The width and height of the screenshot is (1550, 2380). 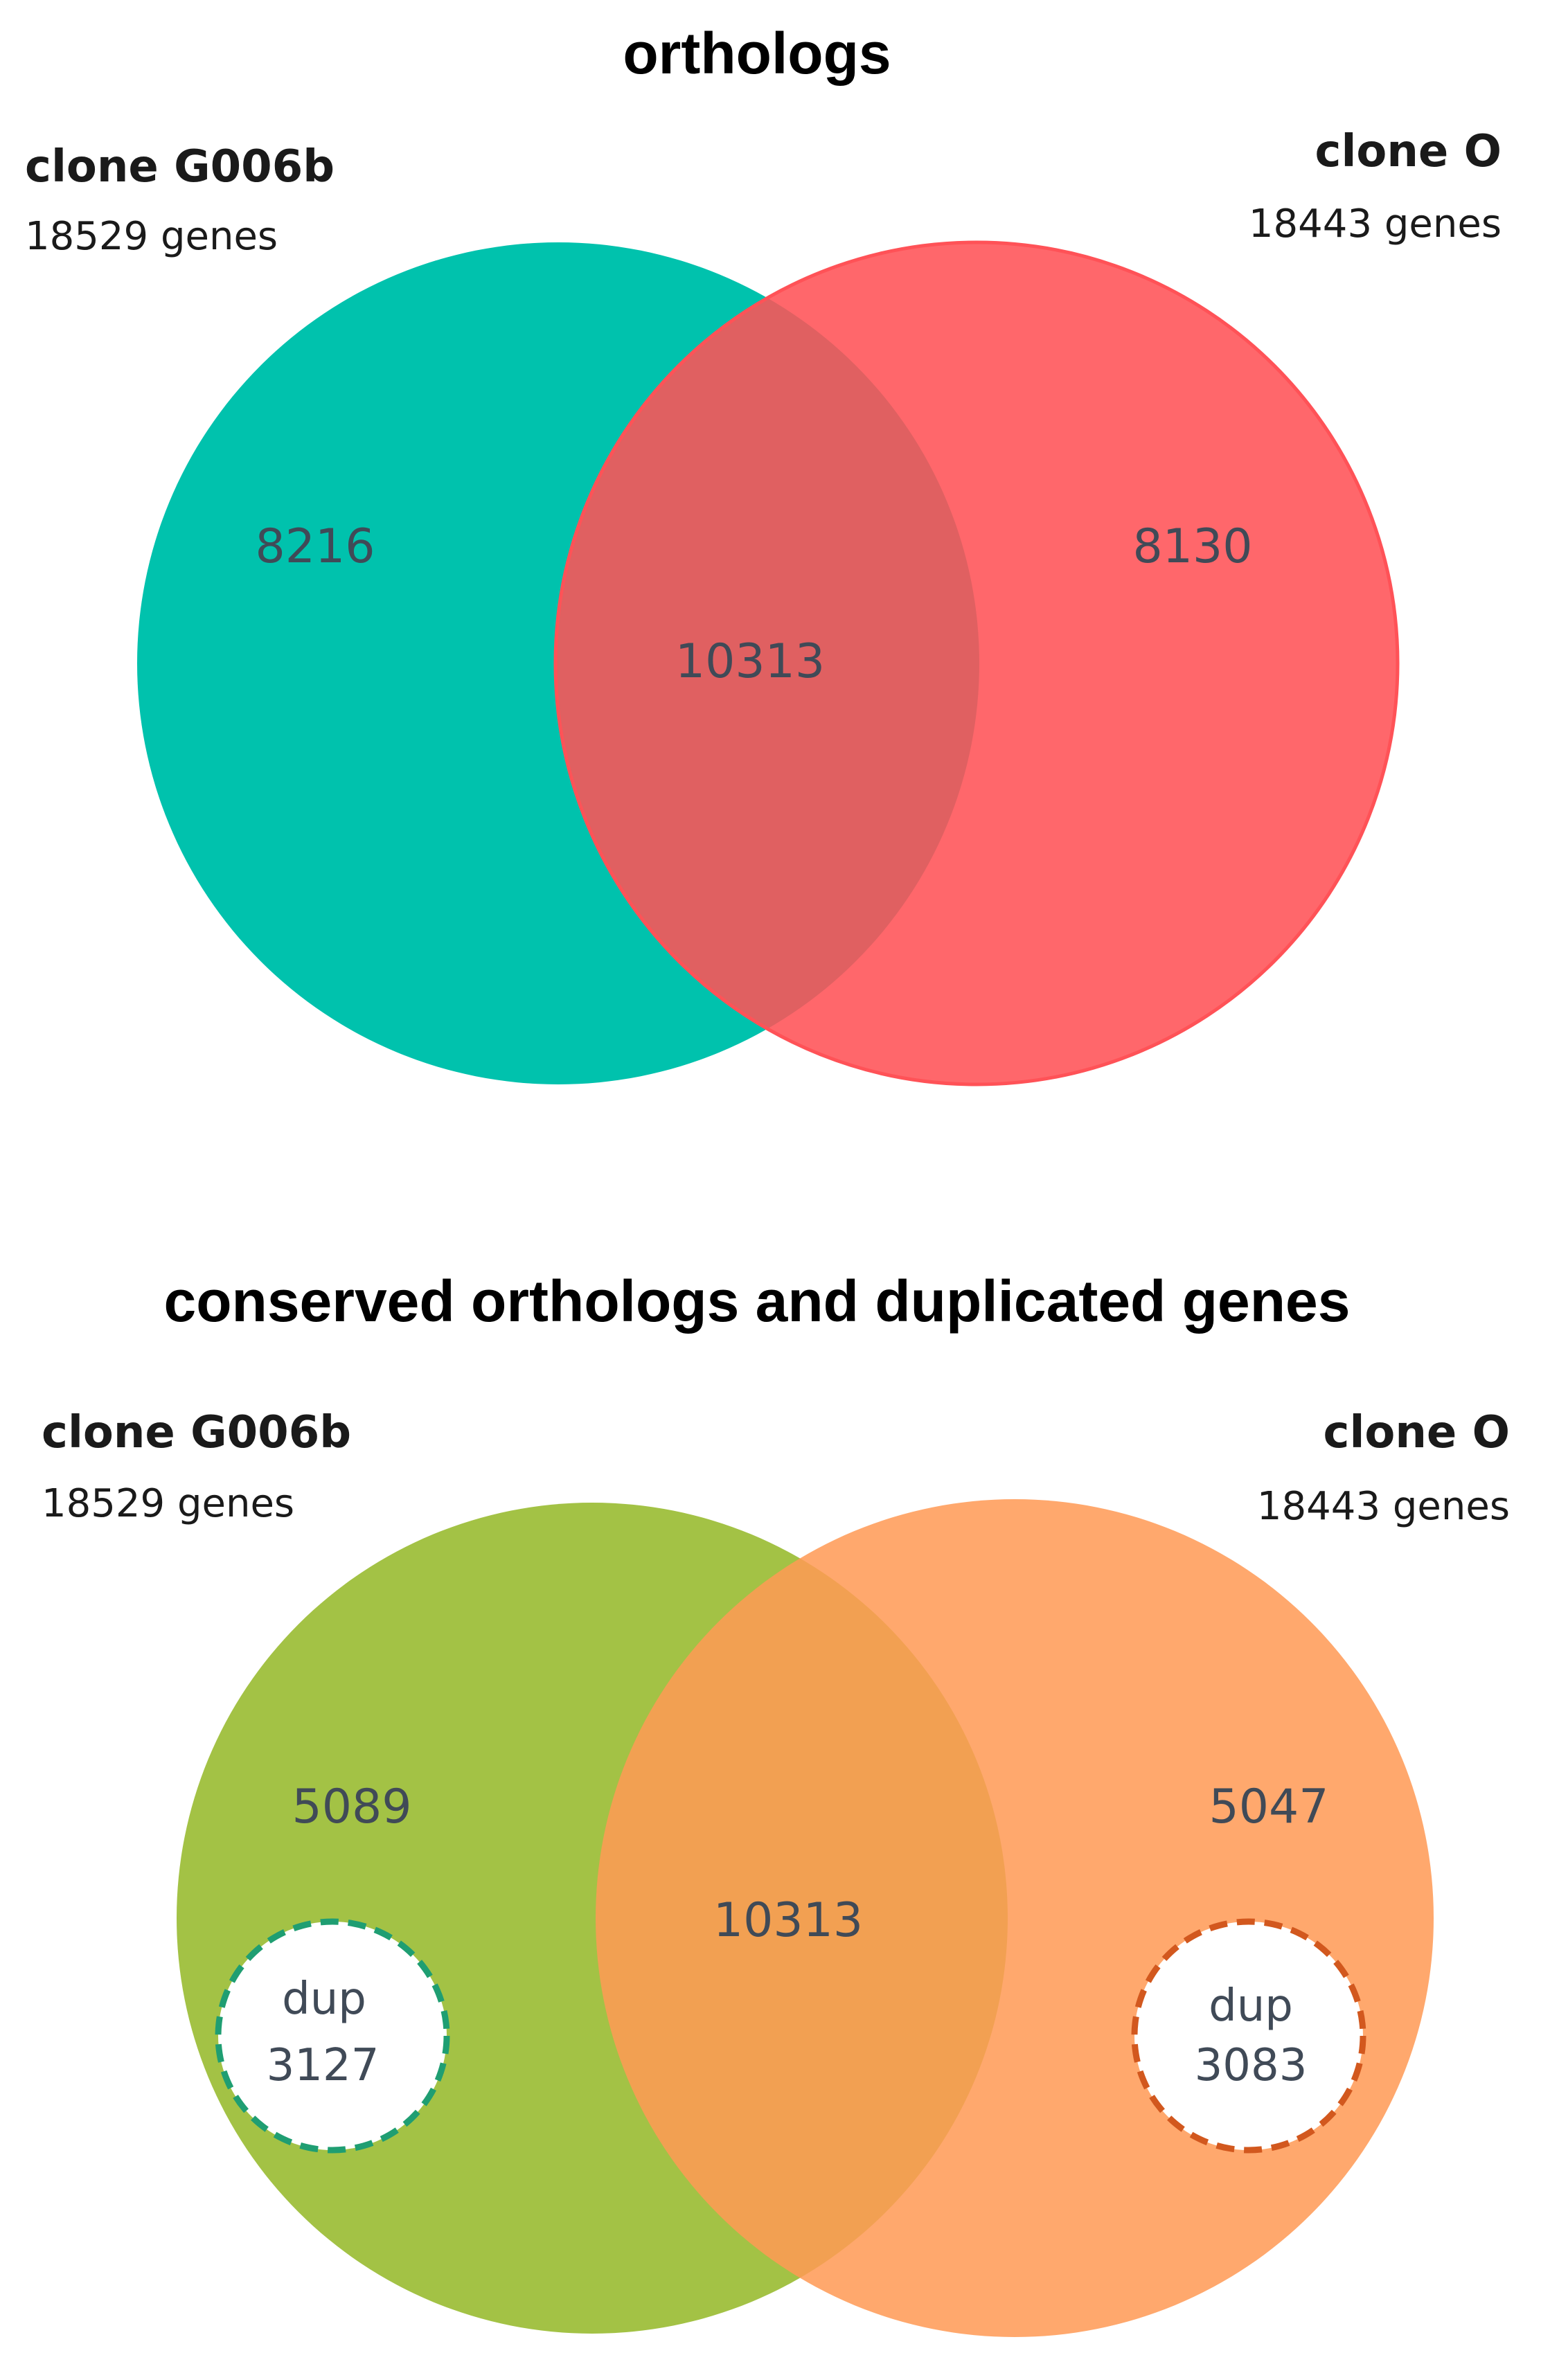 I want to click on right-dup-label: dup, so click(x=1251, y=2006).